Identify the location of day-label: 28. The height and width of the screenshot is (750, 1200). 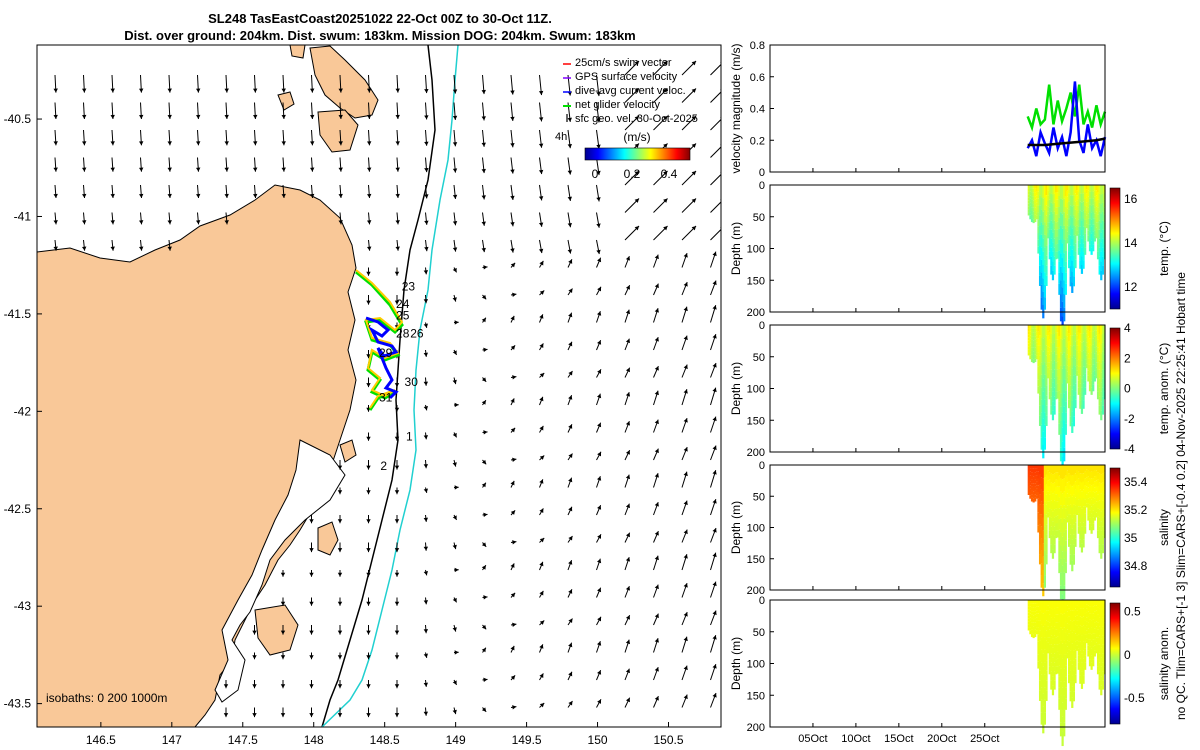
(403, 333).